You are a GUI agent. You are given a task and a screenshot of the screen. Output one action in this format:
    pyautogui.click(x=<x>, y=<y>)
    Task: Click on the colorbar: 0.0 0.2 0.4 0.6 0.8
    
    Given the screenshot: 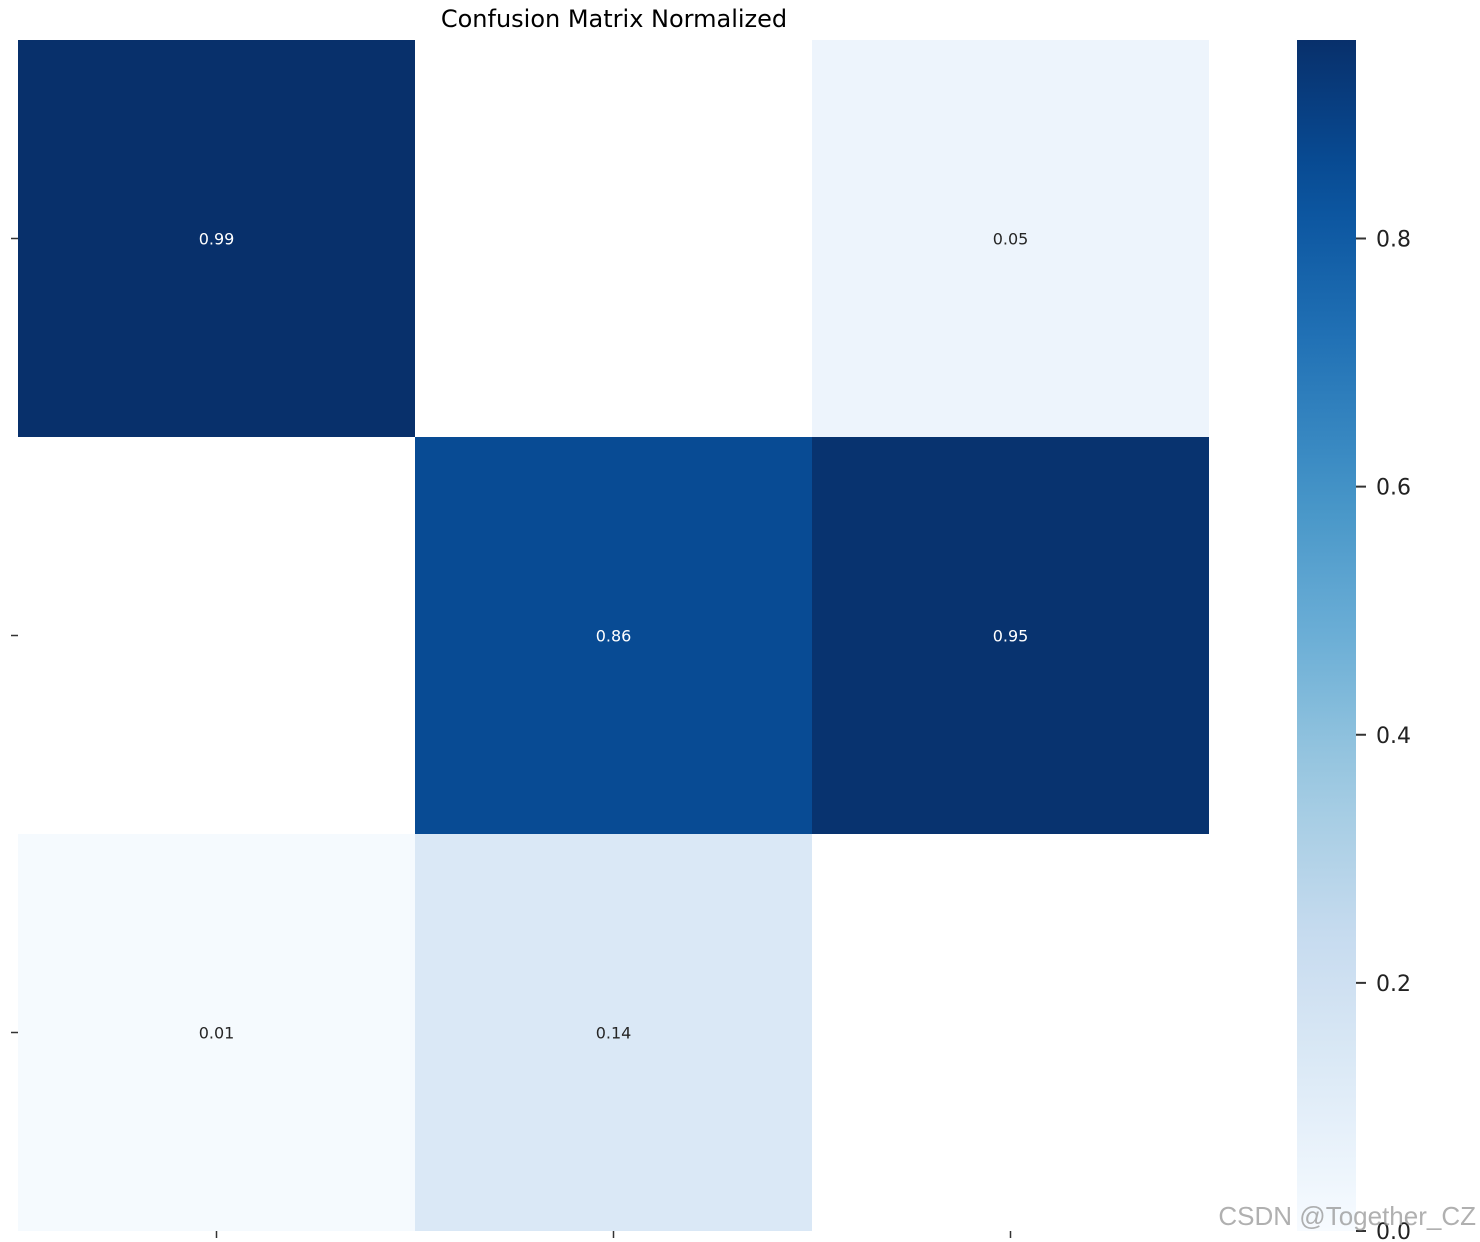 What is the action you would take?
    pyautogui.click(x=1354, y=641)
    